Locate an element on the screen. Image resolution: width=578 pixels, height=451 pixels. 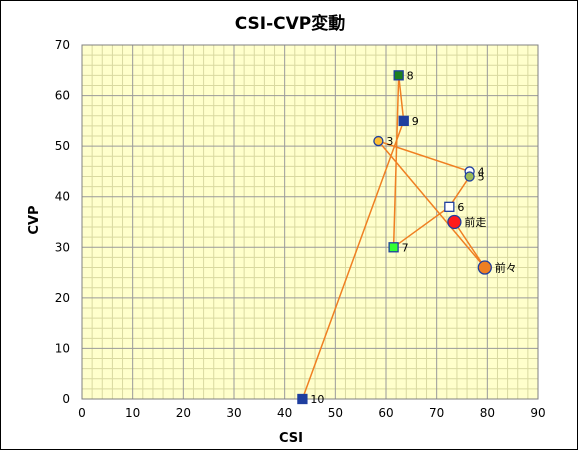
data-label: 6 is located at coordinates (460, 207).